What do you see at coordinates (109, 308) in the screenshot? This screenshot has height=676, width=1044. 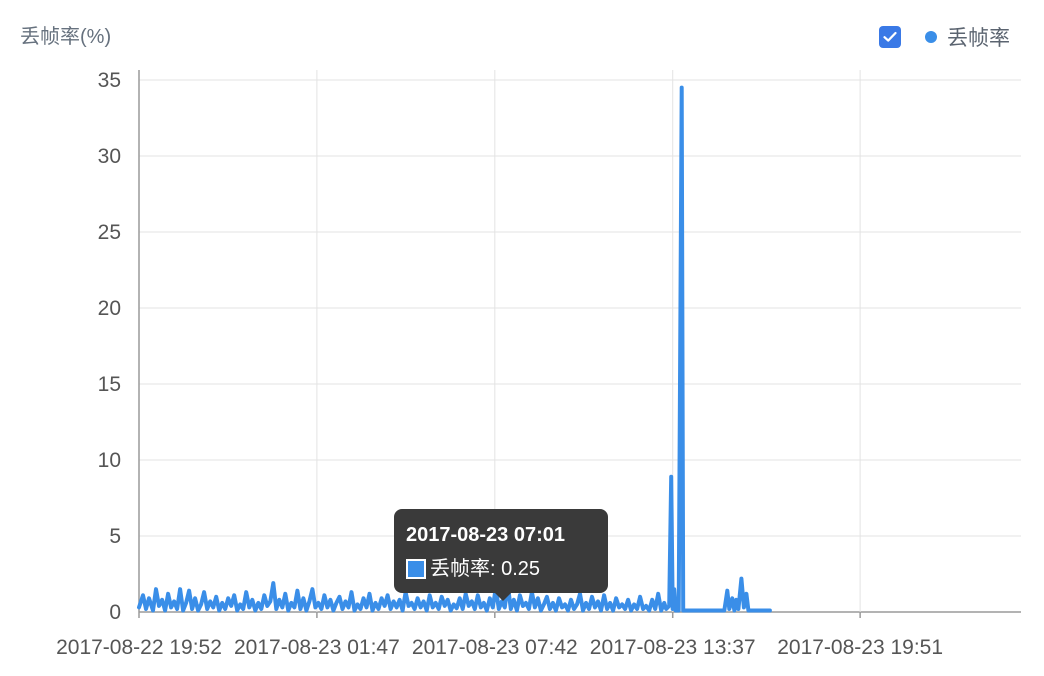 I see `y-tick-label: 20` at bounding box center [109, 308].